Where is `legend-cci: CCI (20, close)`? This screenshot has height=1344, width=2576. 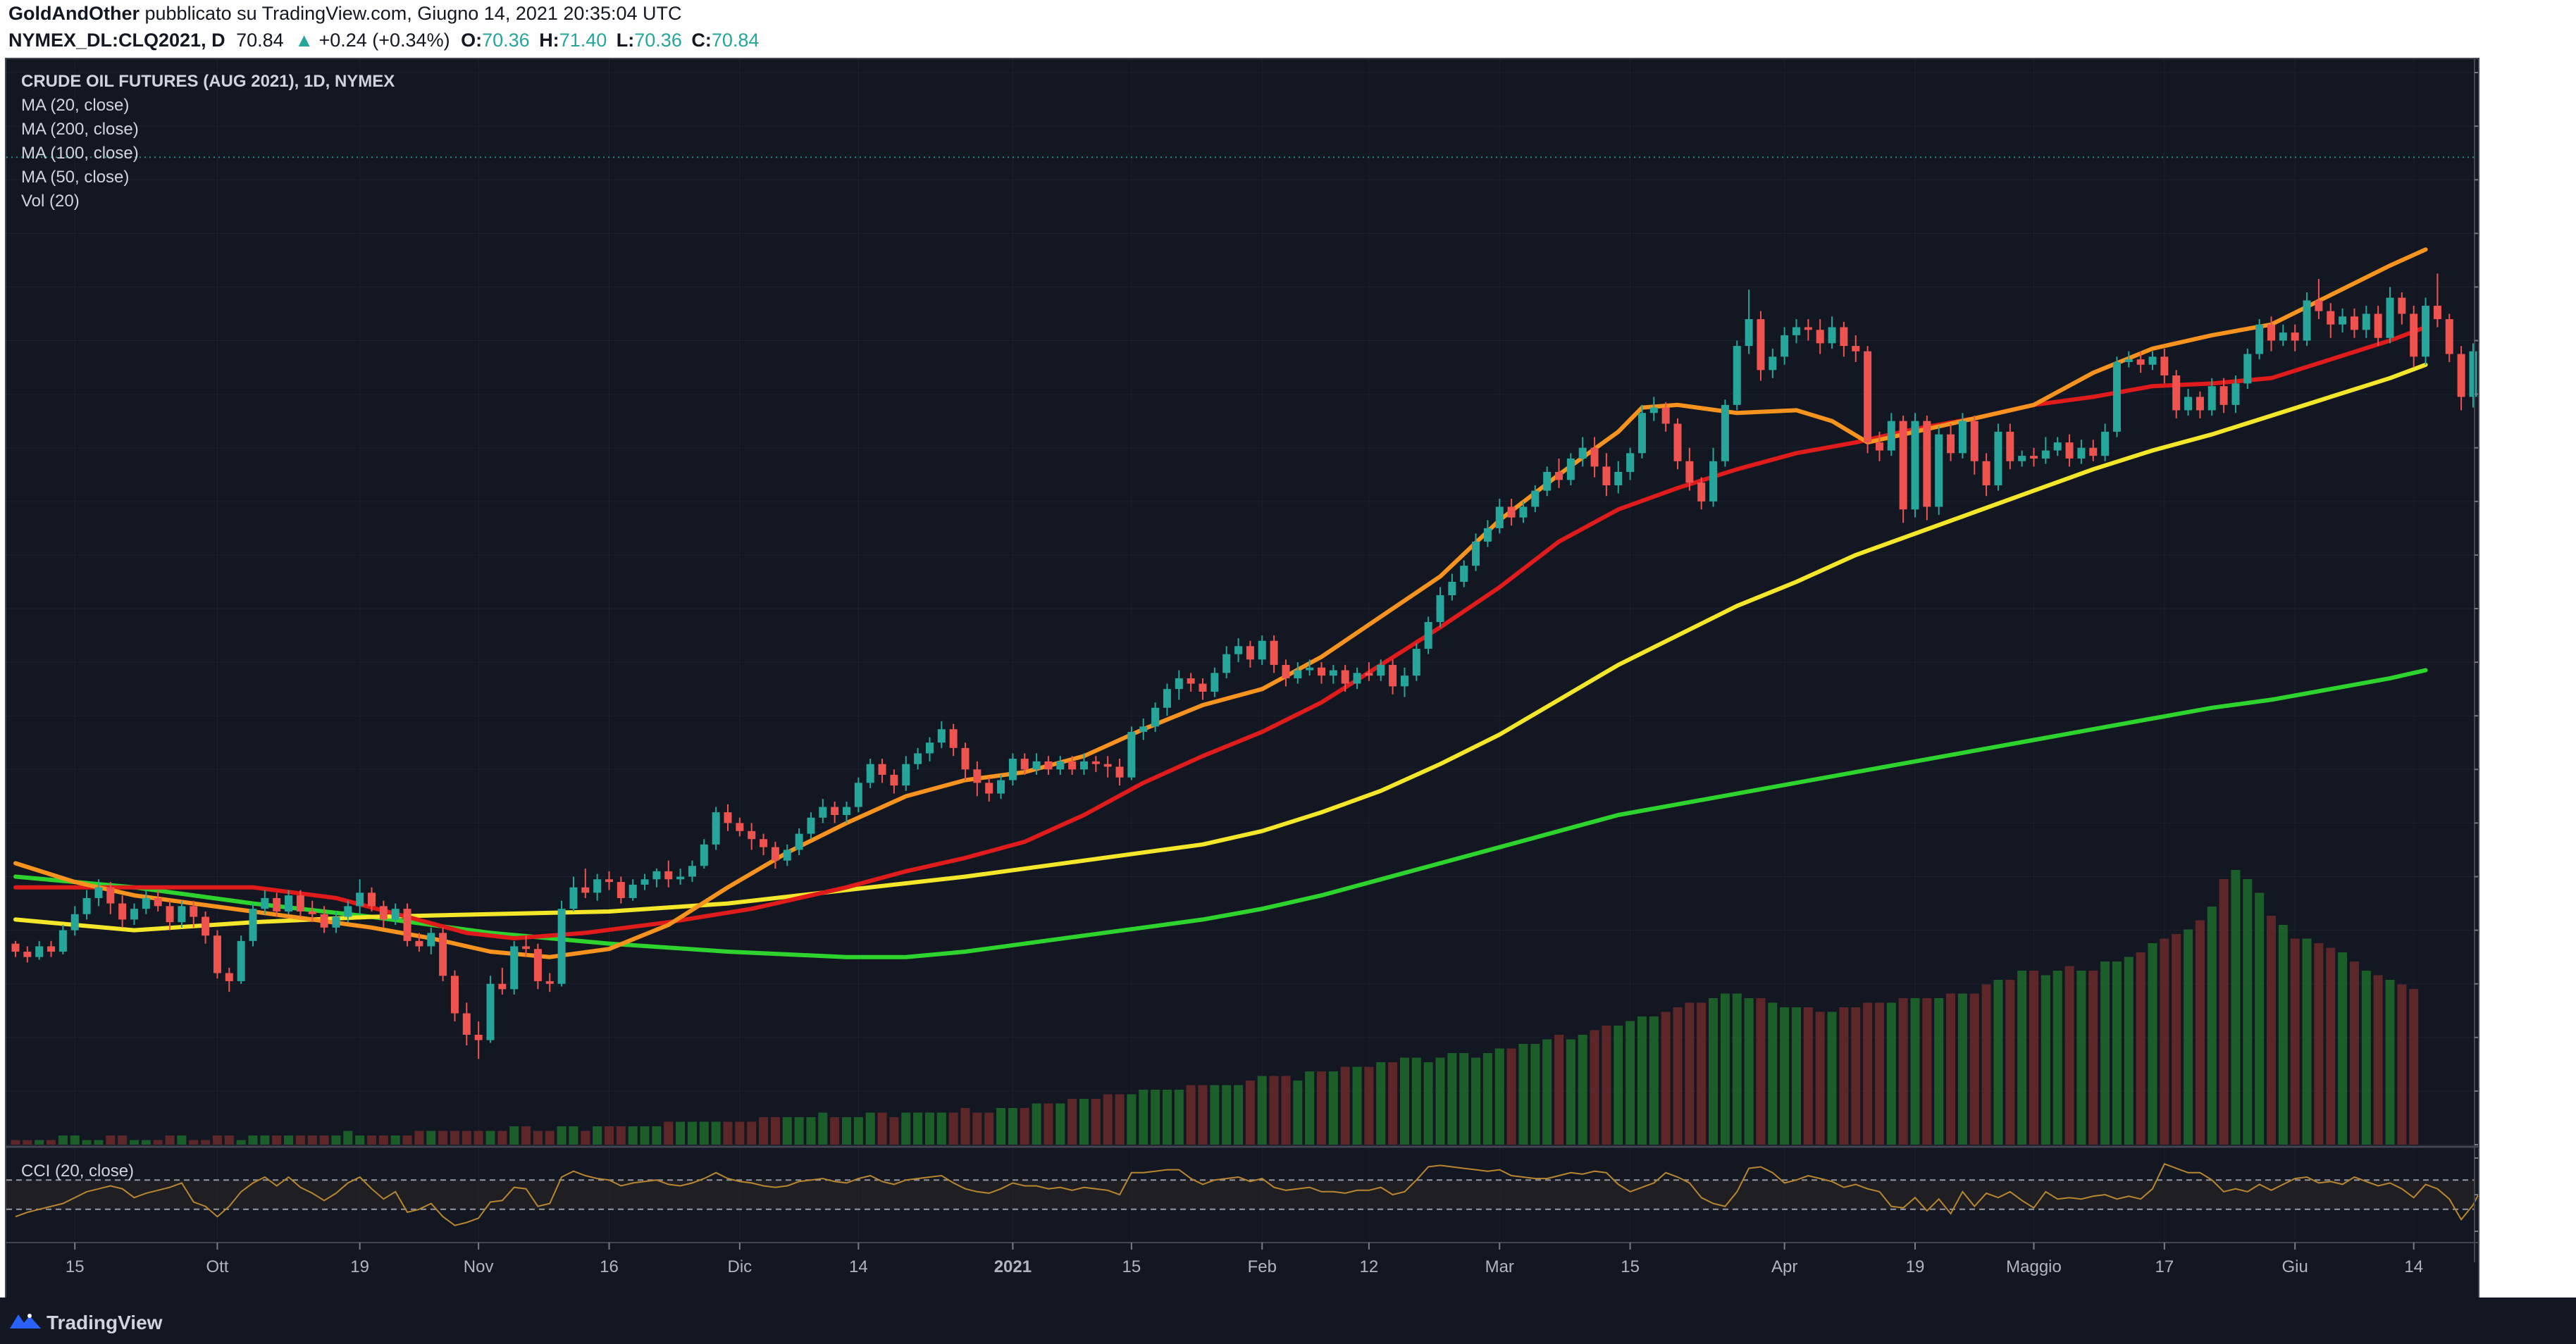
legend-cci: CCI (20, close) is located at coordinates (78, 1171).